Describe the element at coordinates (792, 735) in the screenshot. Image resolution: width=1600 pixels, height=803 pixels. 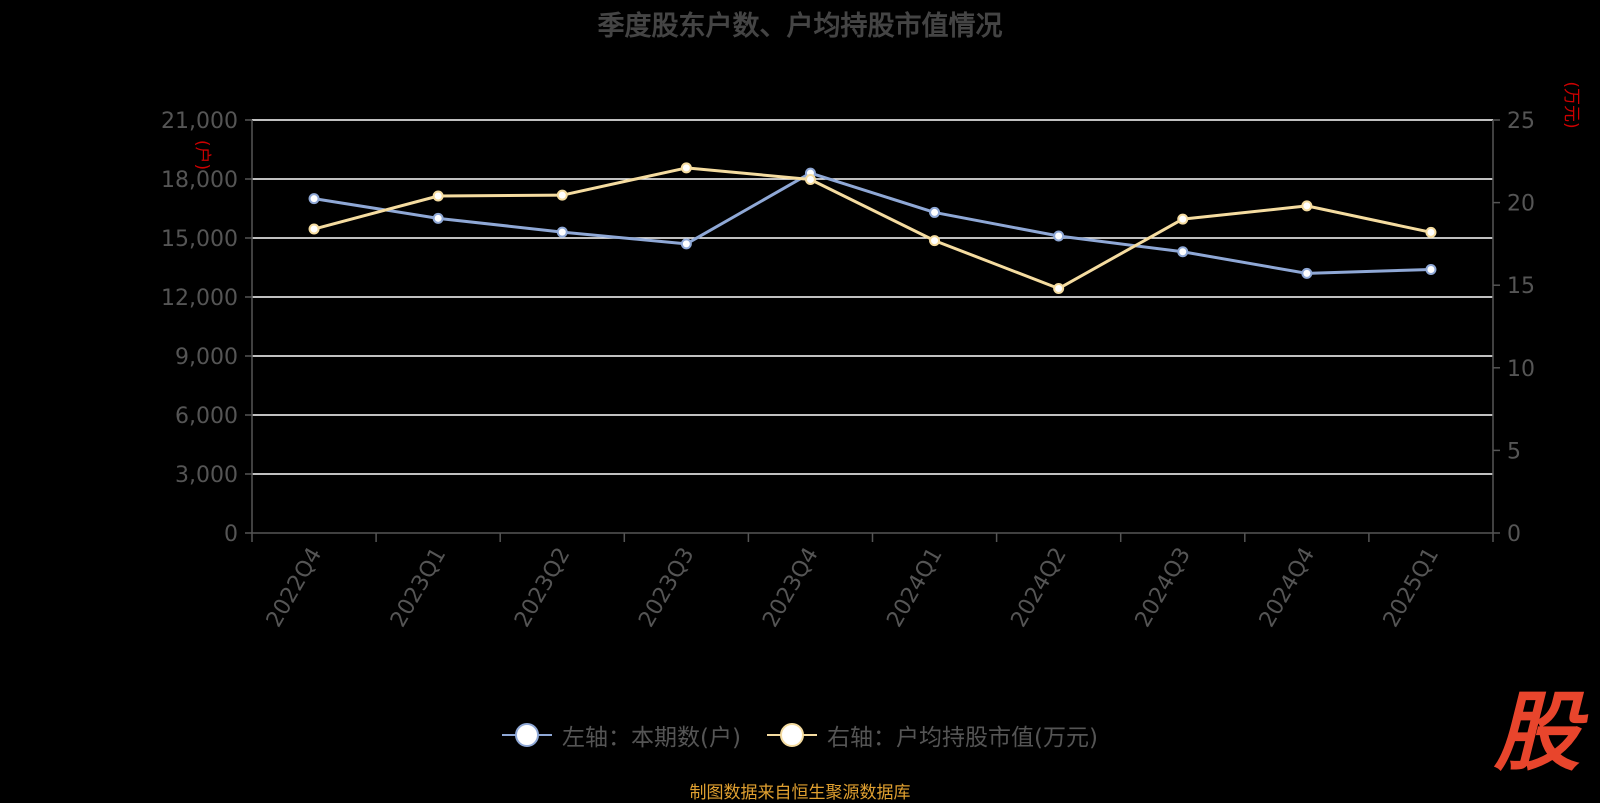
I see `legend-marker-right` at that location.